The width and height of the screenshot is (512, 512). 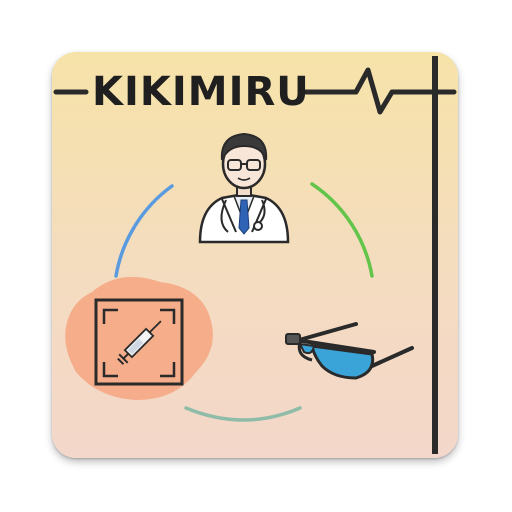 I want to click on arc-blue, so click(x=144, y=231).